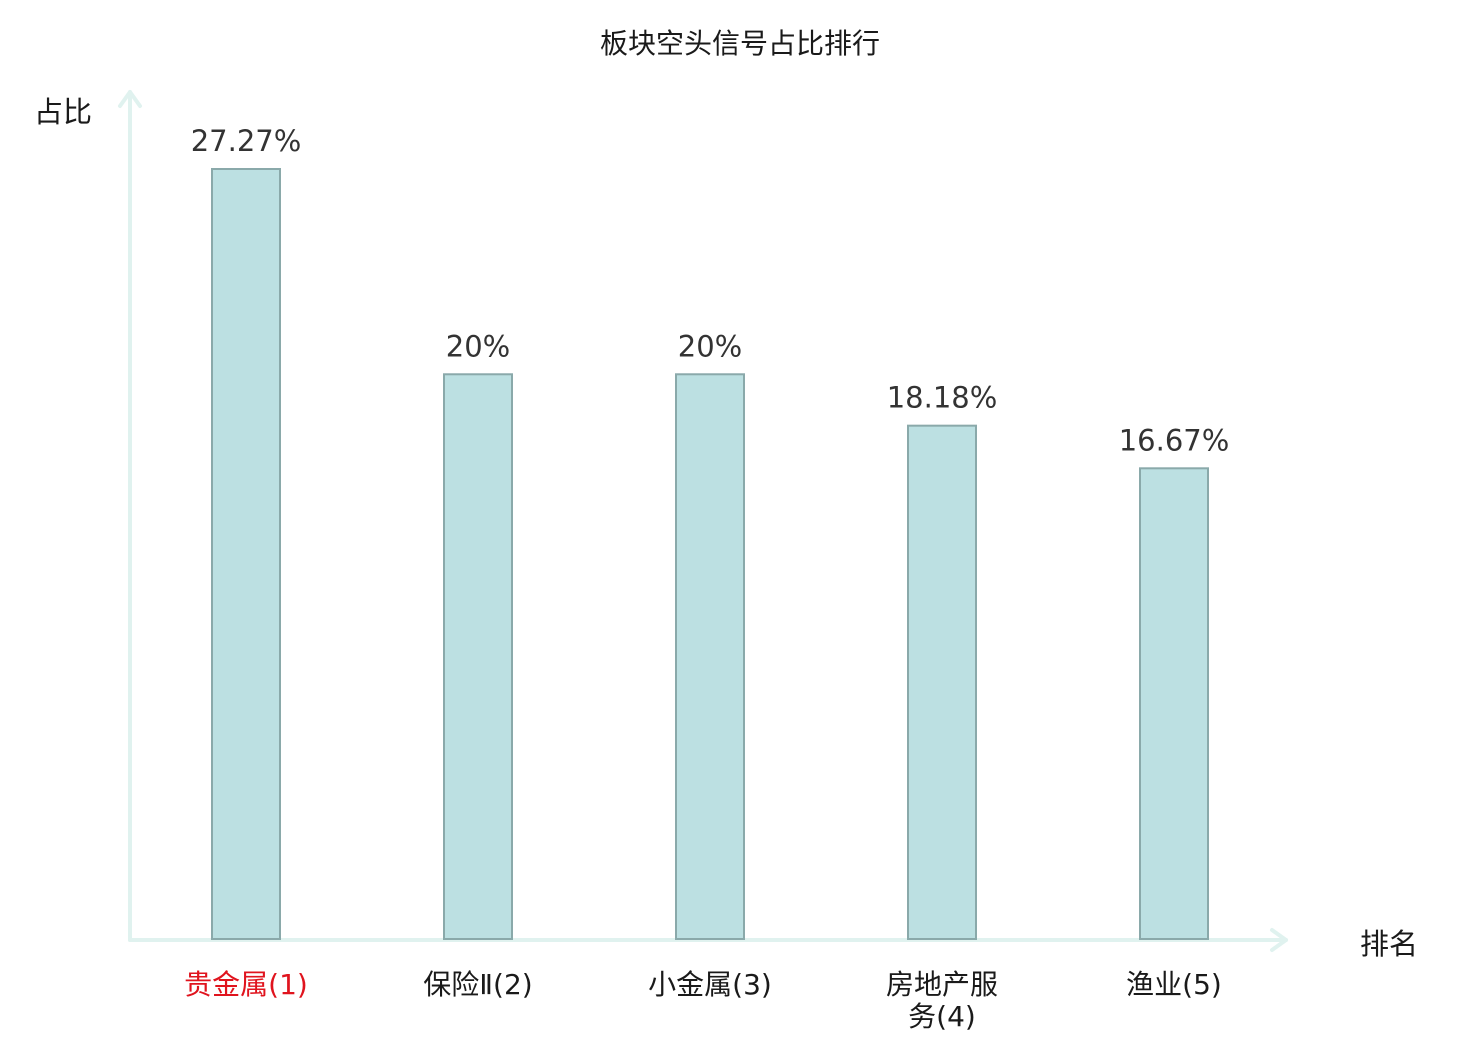  What do you see at coordinates (1174, 440) in the screenshot?
I see `data-label-5: 16.67%` at bounding box center [1174, 440].